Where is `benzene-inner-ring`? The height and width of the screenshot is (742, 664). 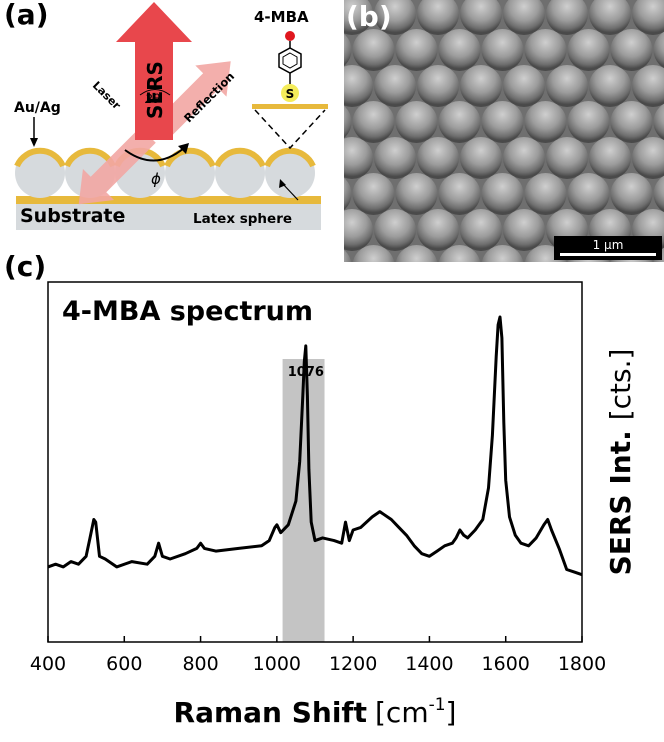 benzene-inner-ring is located at coordinates (290, 60).